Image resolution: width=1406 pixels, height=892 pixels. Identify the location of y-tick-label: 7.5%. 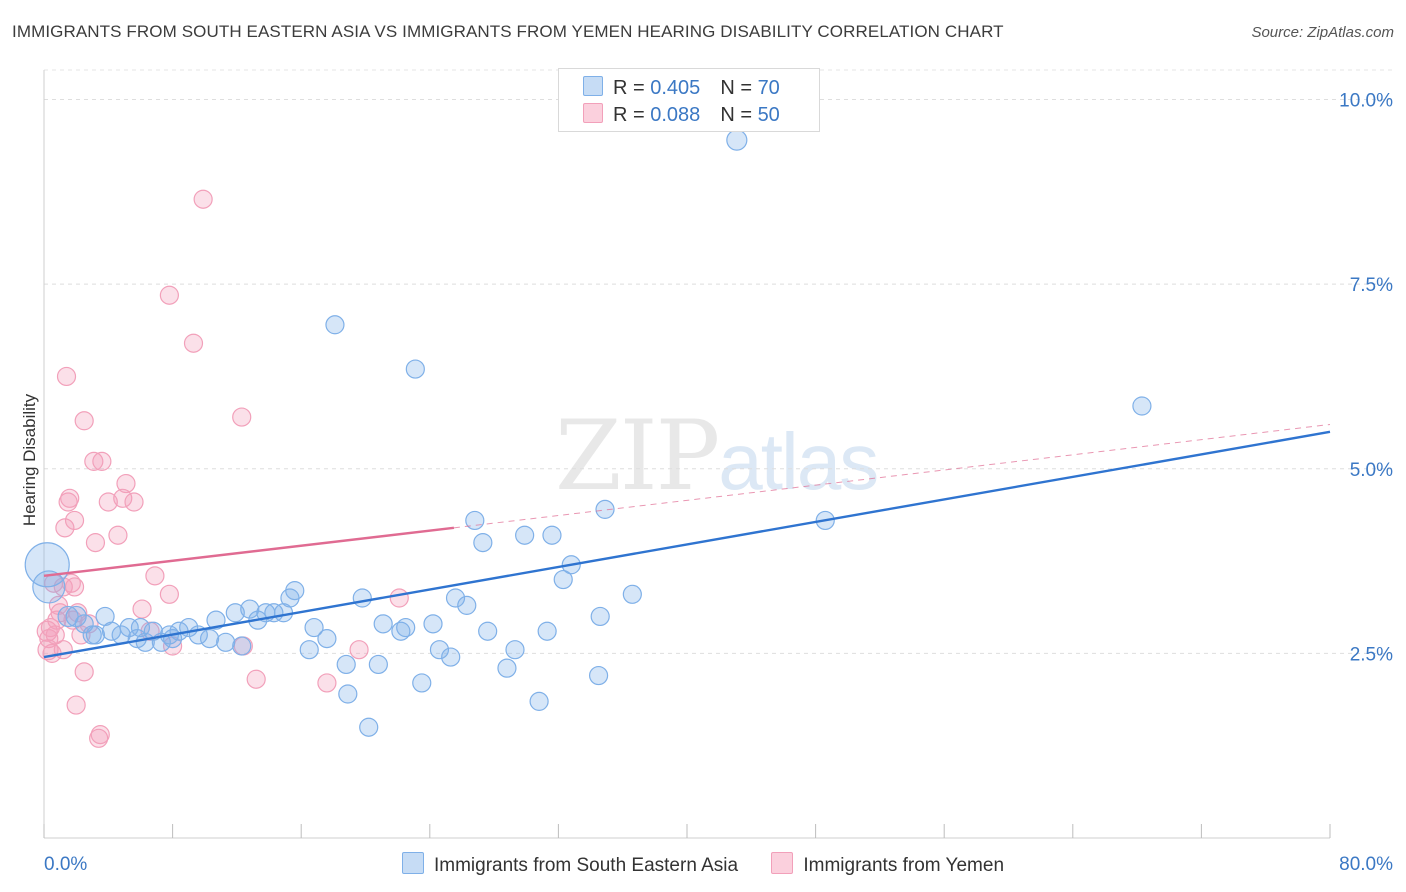
(1371, 285).